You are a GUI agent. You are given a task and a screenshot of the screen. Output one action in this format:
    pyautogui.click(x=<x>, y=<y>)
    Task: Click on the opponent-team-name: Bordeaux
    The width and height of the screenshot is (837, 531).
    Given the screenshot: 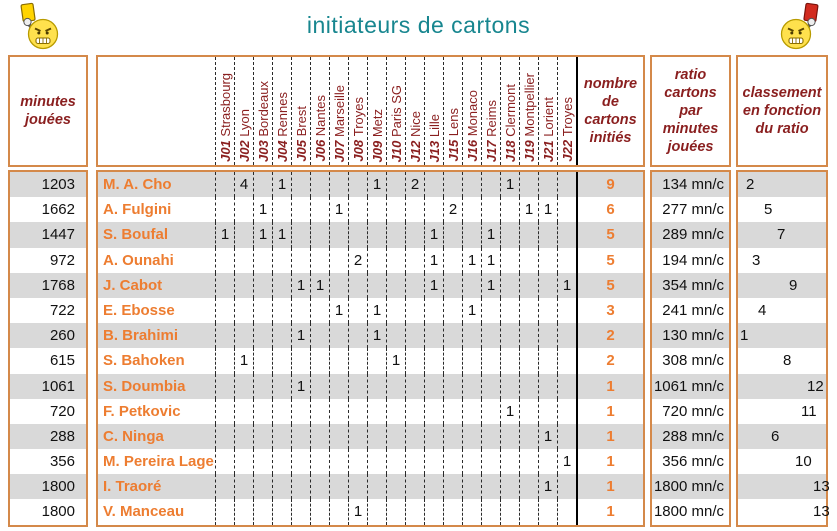 What is the action you would take?
    pyautogui.click(x=263, y=111)
    